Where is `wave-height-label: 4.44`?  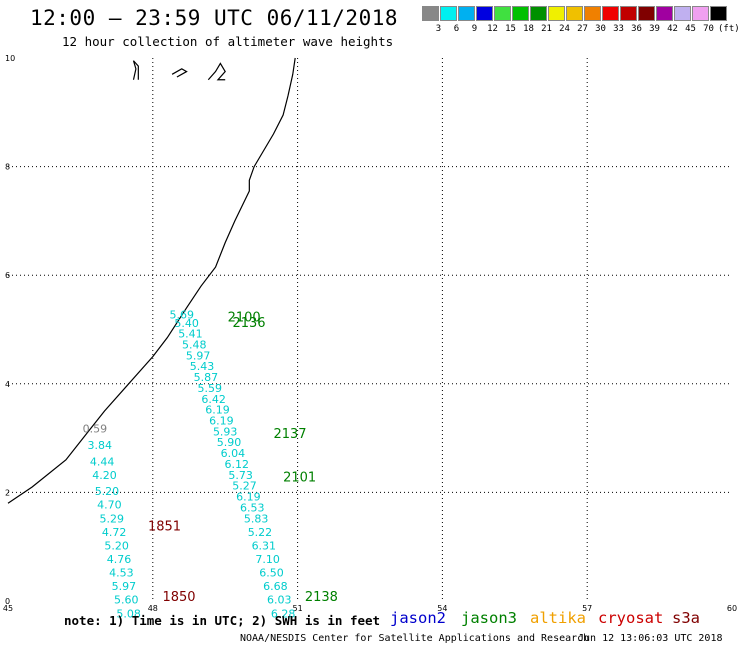 wave-height-label: 4.44 is located at coordinates (102, 461).